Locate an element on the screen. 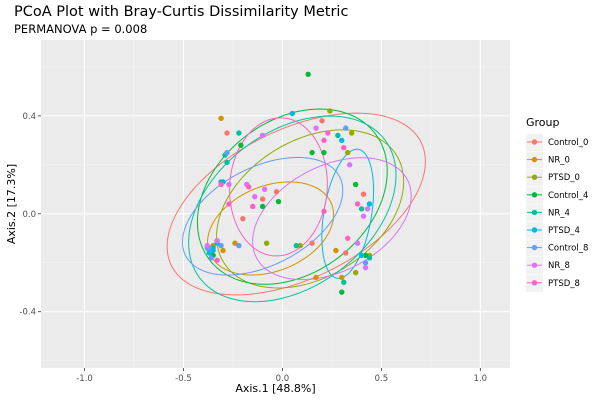  chart-subtitle: PERMANOVA p = 0.008 is located at coordinates (80, 29).